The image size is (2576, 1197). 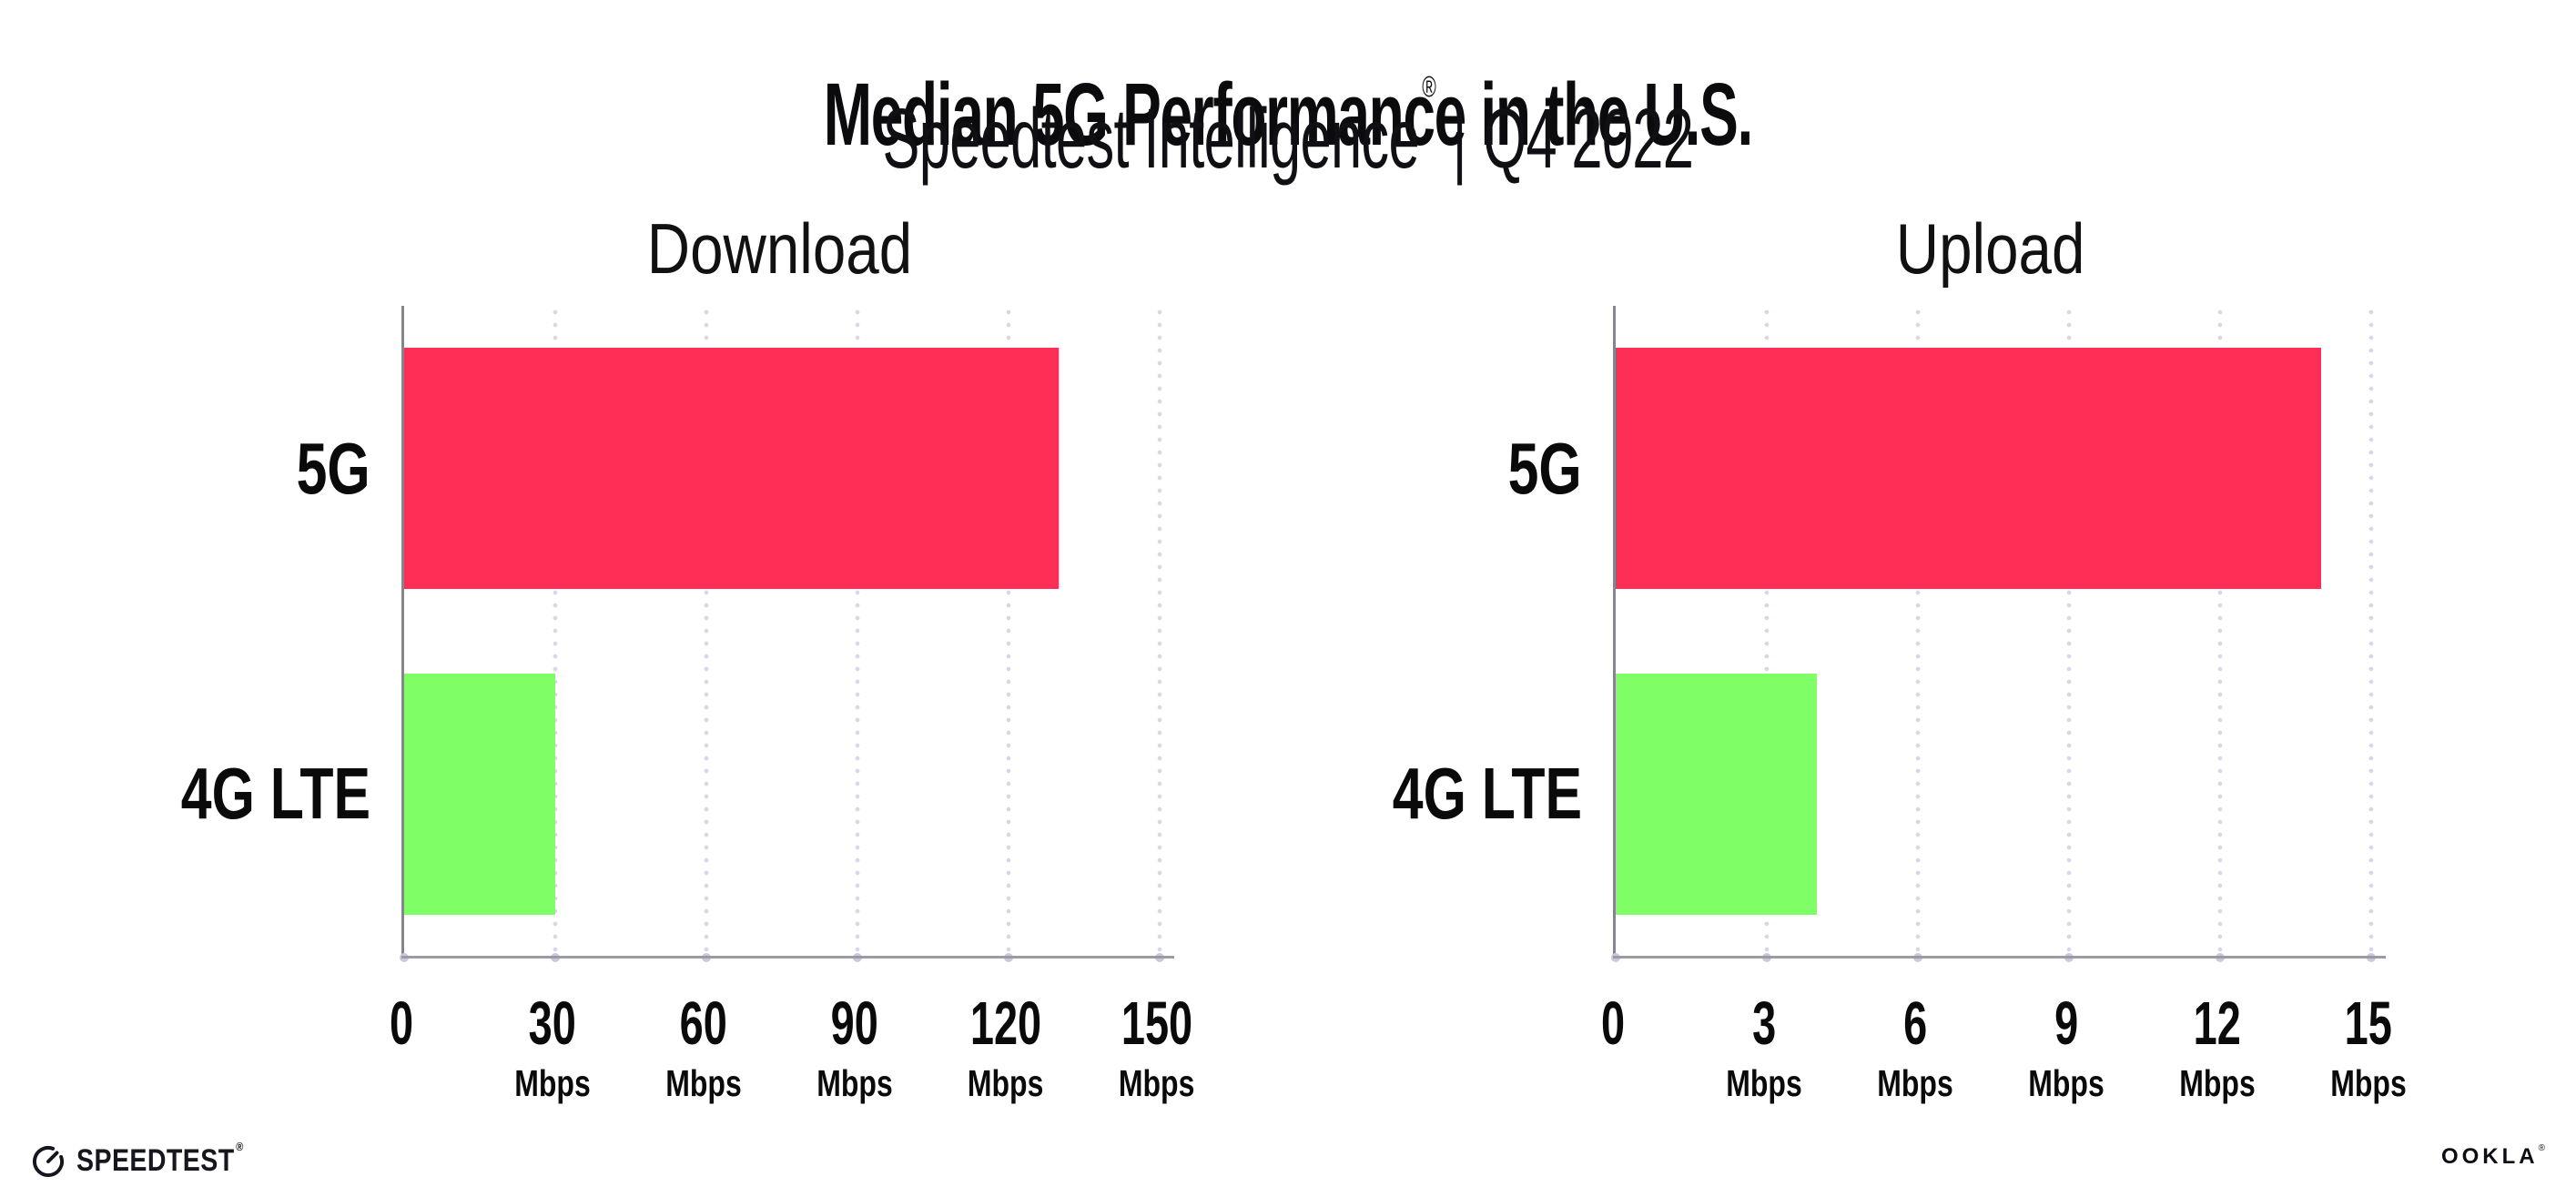 I want to click on x-tick-value: 30, so click(x=552, y=1024).